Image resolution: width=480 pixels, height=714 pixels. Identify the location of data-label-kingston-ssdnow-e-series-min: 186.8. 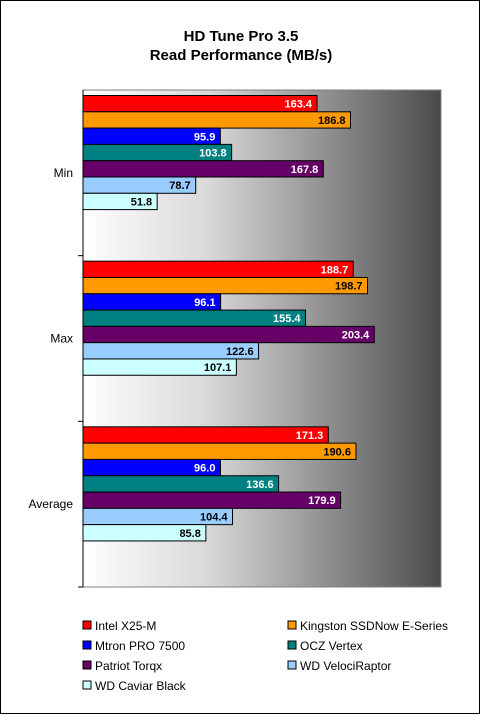
(332, 121).